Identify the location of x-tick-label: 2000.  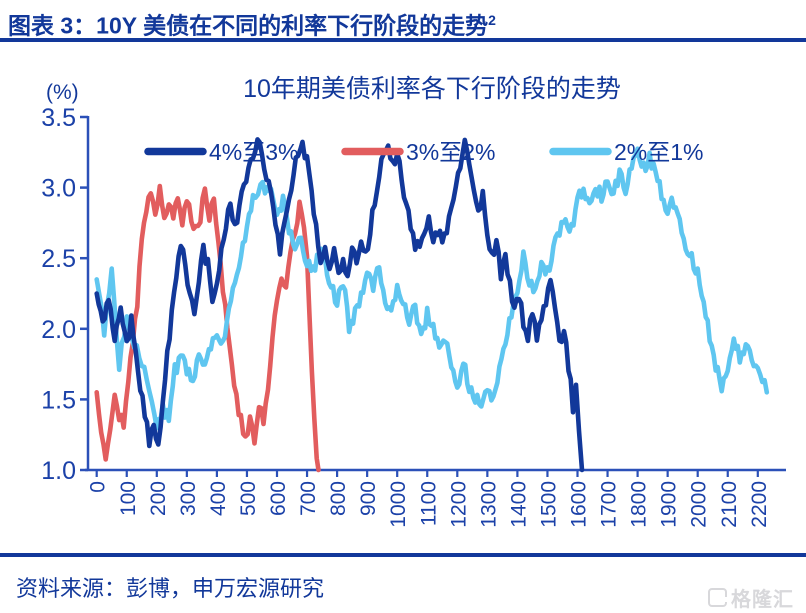
(699, 504).